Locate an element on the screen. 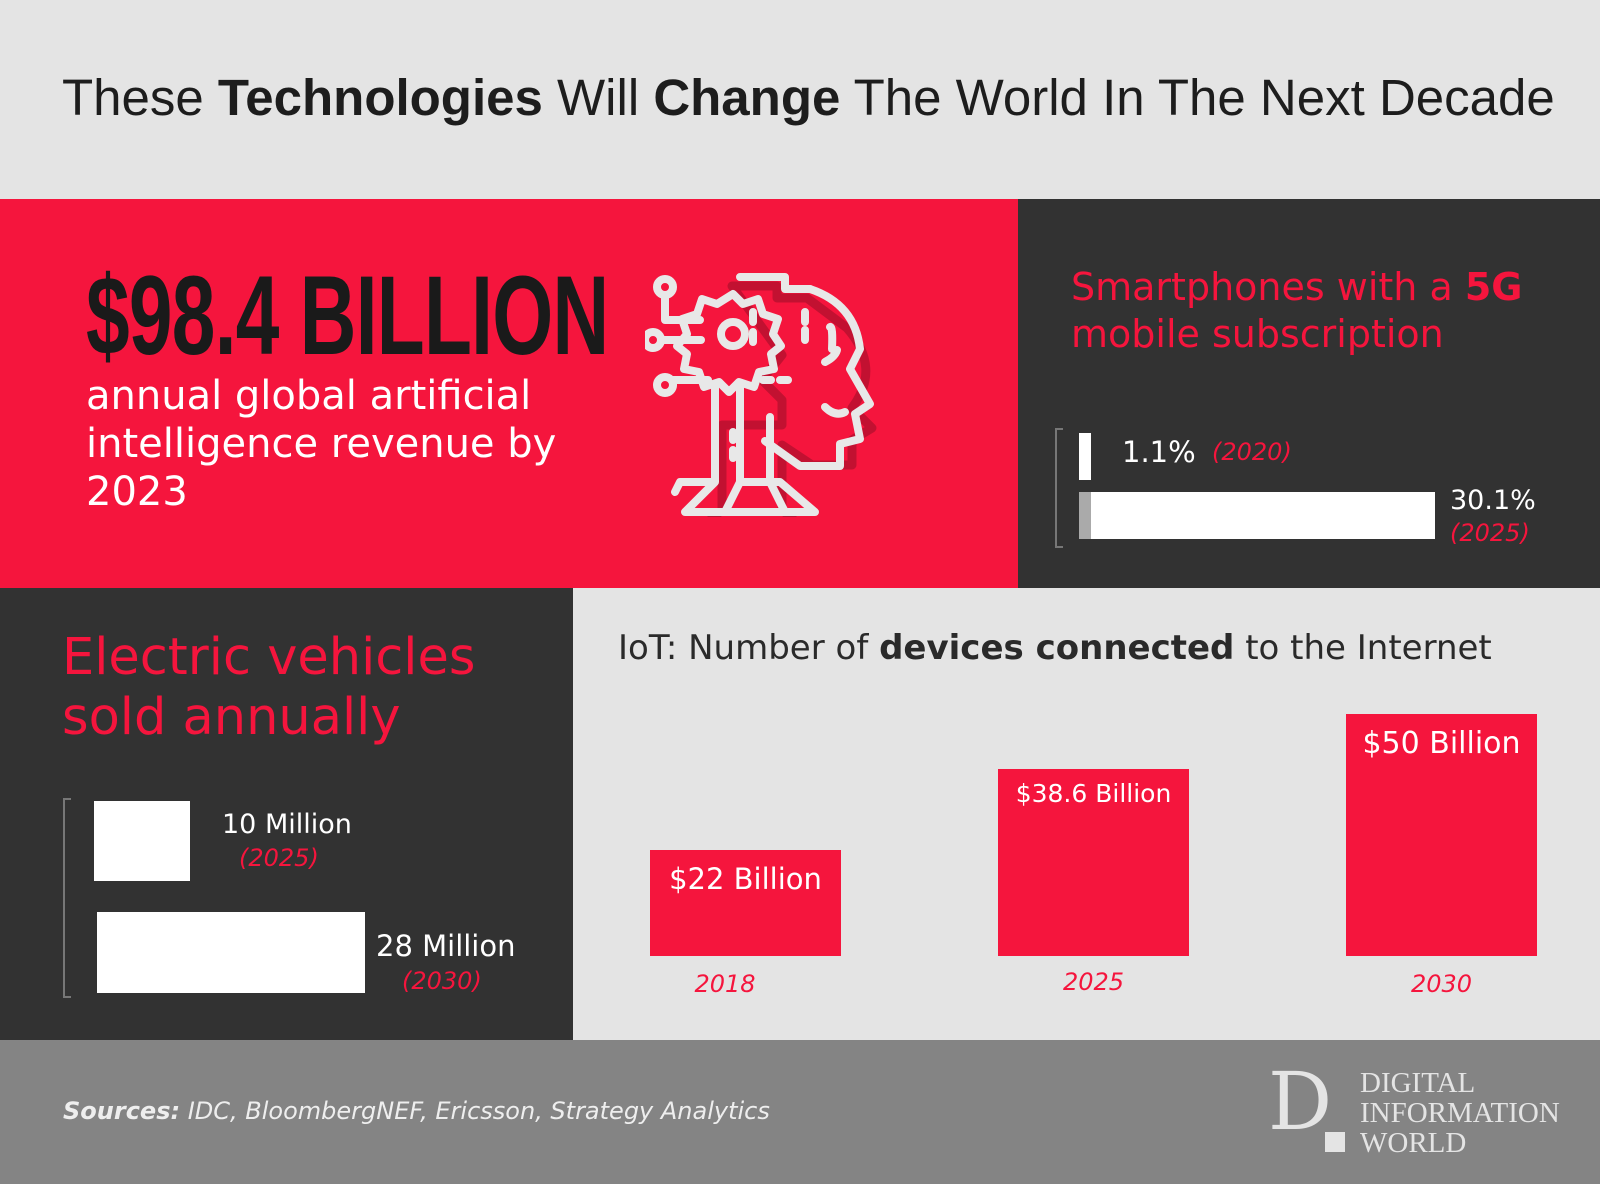 The width and height of the screenshot is (1600, 1184). 5g-bar-2020 is located at coordinates (1085, 456).